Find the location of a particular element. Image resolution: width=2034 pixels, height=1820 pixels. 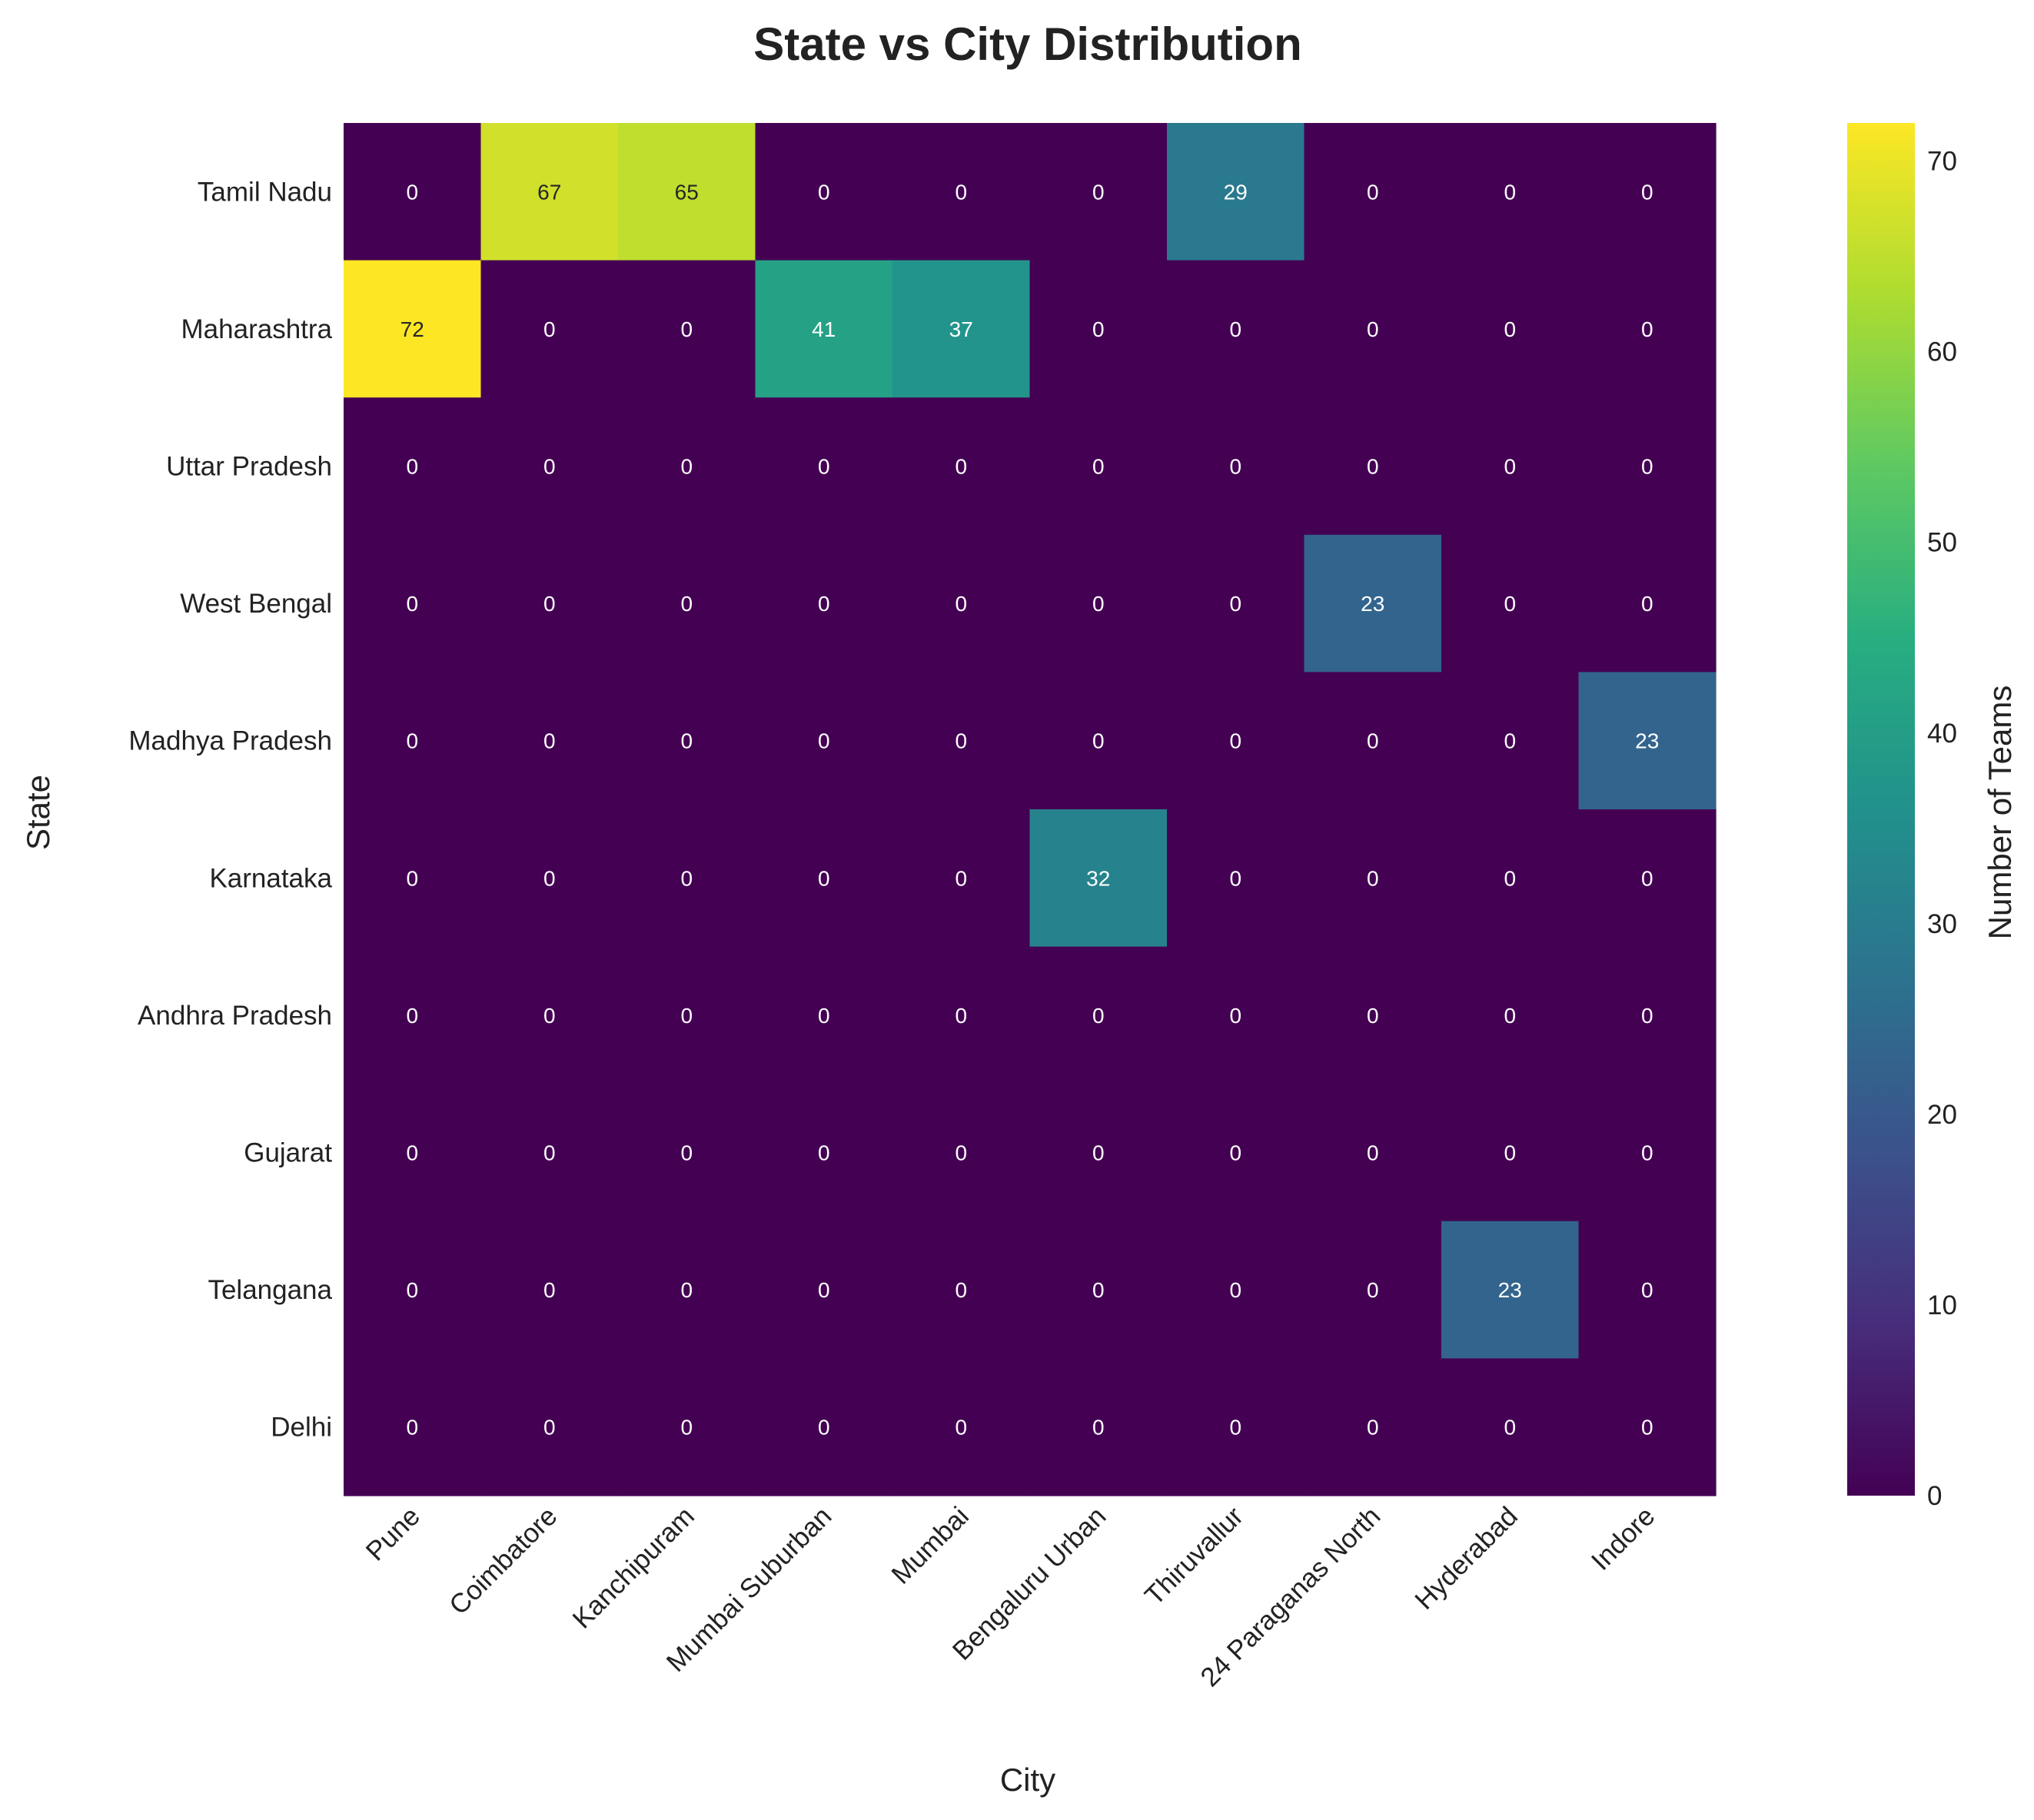

cell-value-label: 37 is located at coordinates (961, 329).